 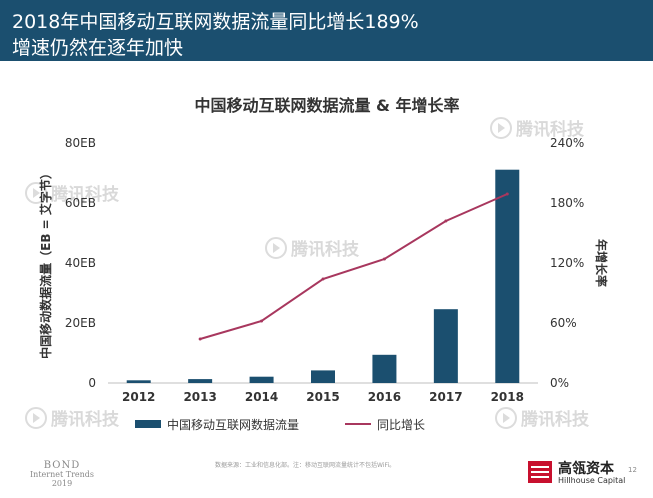 What do you see at coordinates (80, 323) in the screenshot?
I see `y-tick-label: 20EB` at bounding box center [80, 323].